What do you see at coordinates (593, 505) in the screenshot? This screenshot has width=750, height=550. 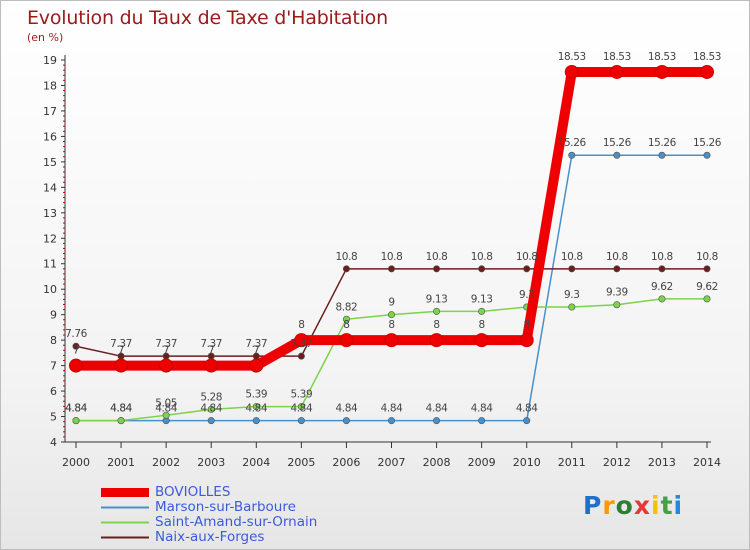 I see `logo-letter: P` at bounding box center [593, 505].